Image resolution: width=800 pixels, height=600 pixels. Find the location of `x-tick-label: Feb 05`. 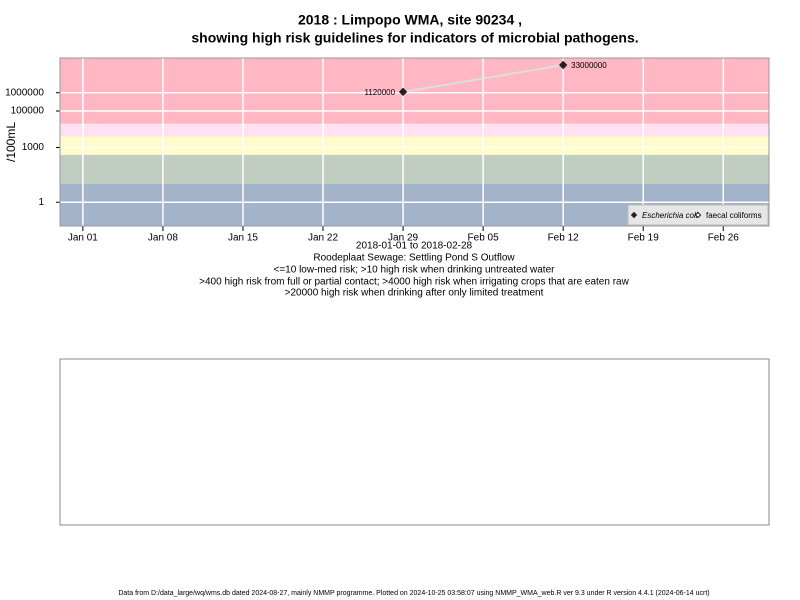

x-tick-label: Feb 05 is located at coordinates (484, 238).